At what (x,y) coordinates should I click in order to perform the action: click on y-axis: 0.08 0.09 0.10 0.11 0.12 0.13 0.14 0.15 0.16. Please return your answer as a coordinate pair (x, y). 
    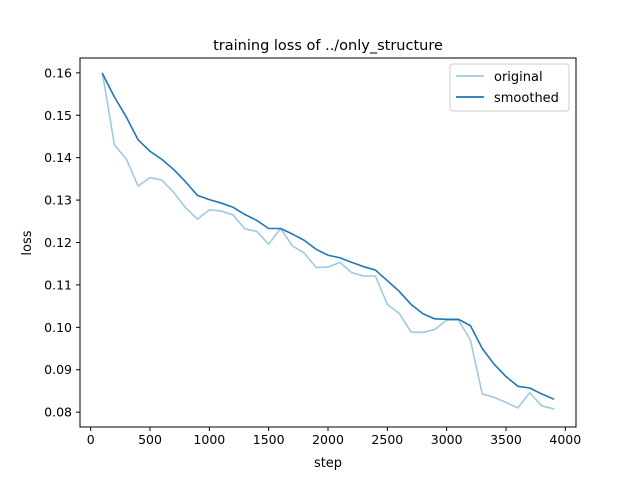
    Looking at the image, I should click on (62, 242).